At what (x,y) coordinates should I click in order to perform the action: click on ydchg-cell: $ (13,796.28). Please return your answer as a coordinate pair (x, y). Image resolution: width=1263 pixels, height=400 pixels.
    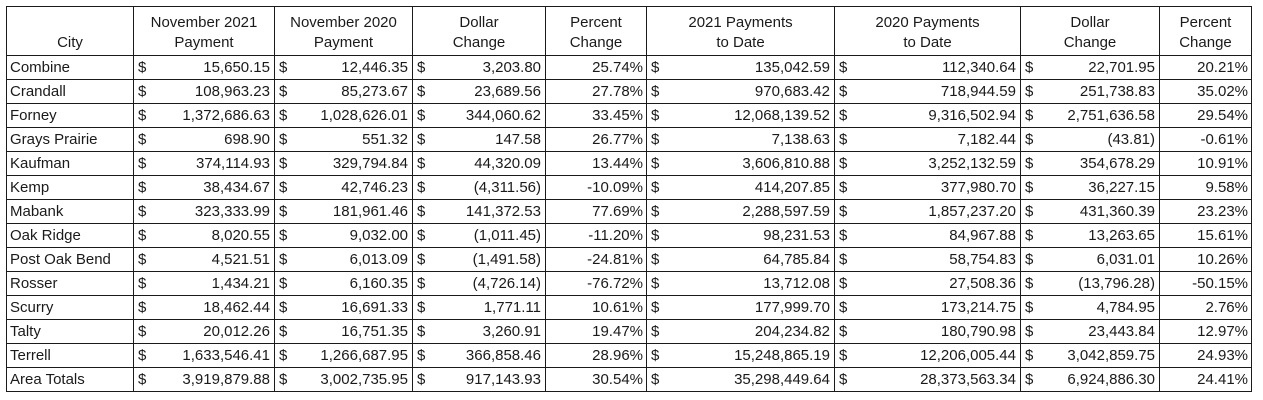
    Looking at the image, I should click on (1090, 283).